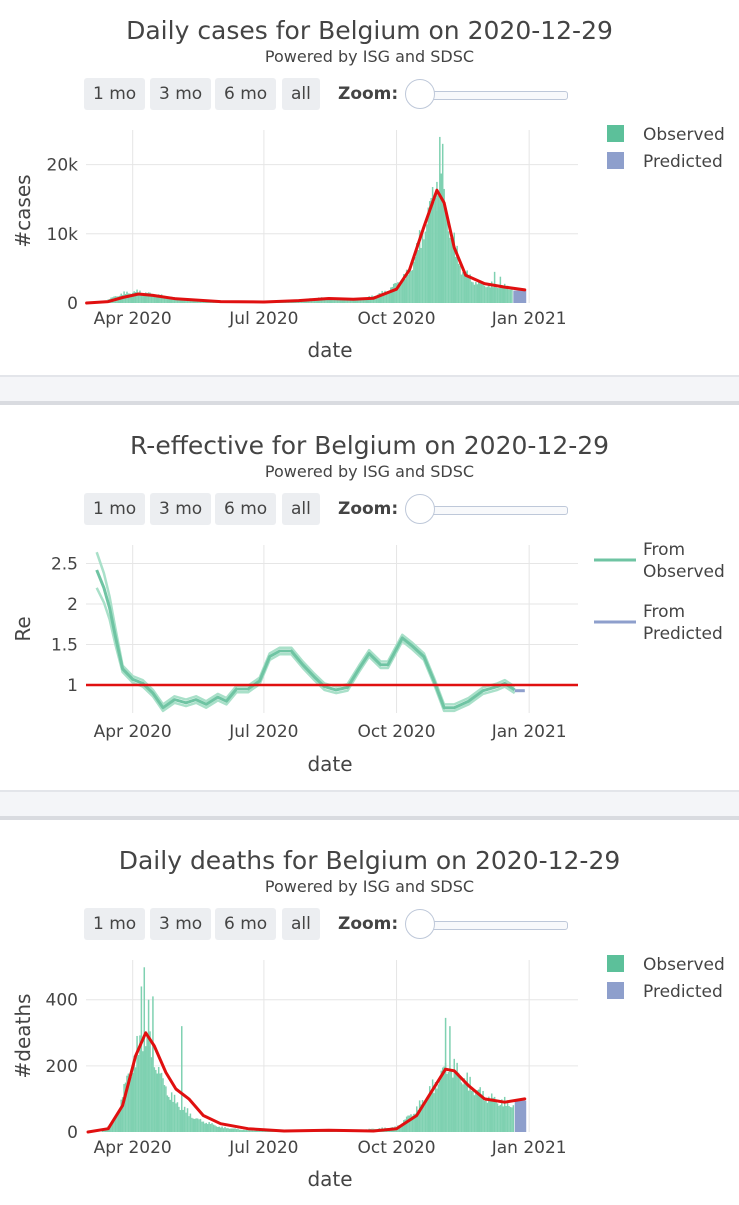 The height and width of the screenshot is (1205, 739). I want to click on y-tick-label: 2, so click(72, 605).